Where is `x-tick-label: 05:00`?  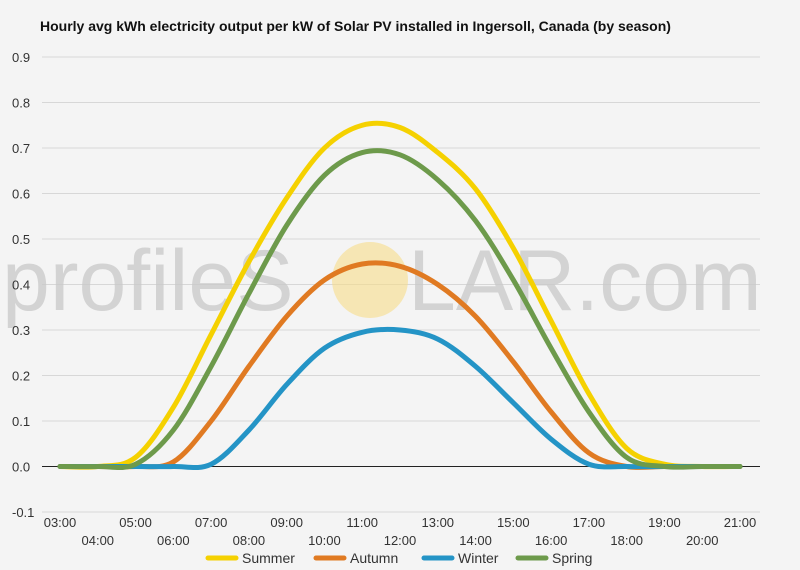
x-tick-label: 05:00 is located at coordinates (135, 522).